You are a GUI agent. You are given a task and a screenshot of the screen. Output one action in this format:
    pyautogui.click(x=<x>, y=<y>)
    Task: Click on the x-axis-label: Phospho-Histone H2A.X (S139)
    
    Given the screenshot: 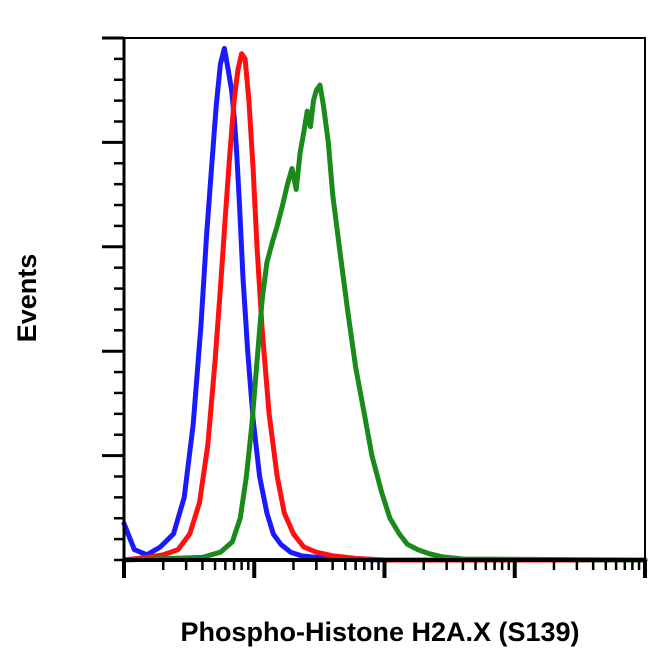 What is the action you would take?
    pyautogui.click(x=379, y=632)
    